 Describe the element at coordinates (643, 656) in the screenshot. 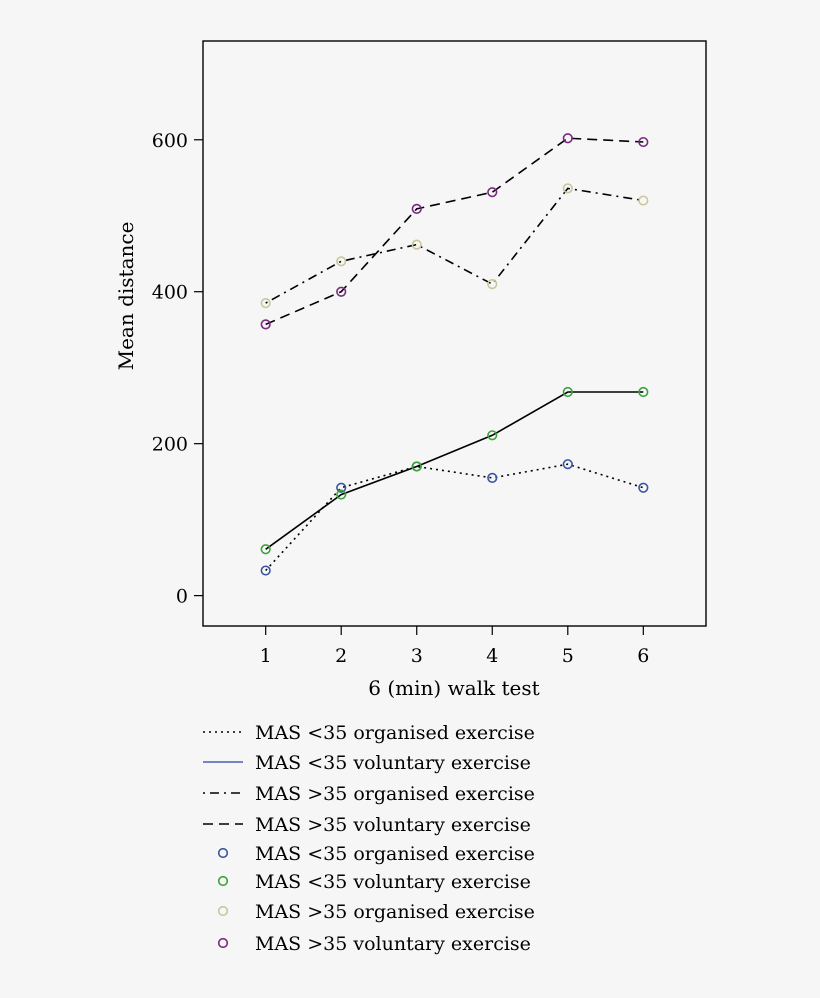

I see `x-tick-label: 6` at that location.